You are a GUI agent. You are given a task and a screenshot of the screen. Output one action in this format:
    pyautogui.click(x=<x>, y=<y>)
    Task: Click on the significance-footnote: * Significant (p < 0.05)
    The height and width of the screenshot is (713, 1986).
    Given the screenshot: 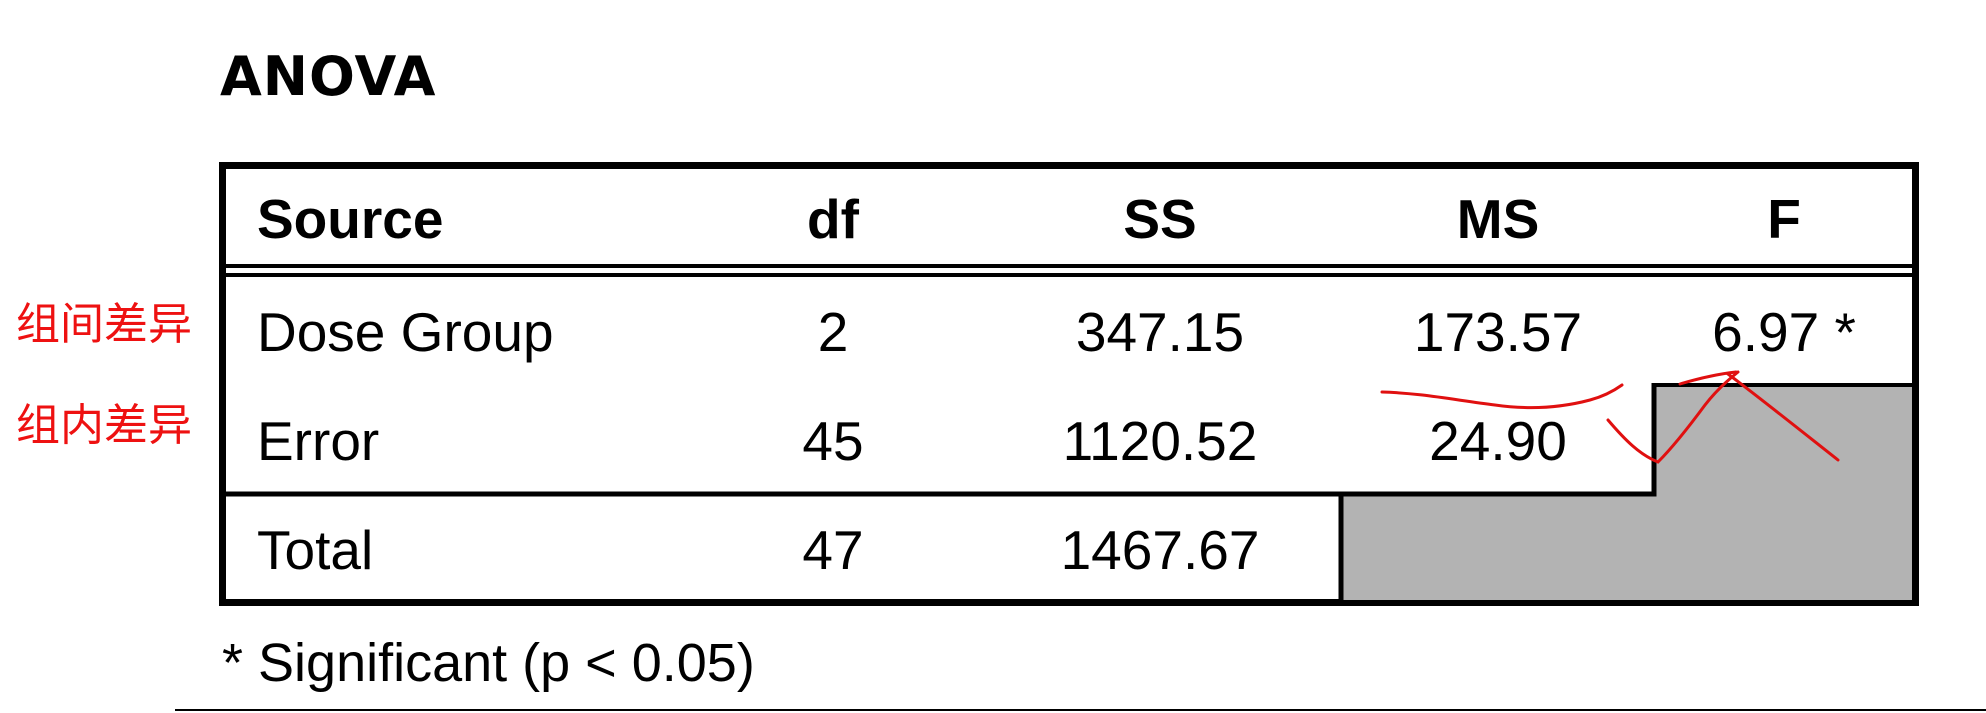 What is the action you would take?
    pyautogui.click(x=488, y=663)
    